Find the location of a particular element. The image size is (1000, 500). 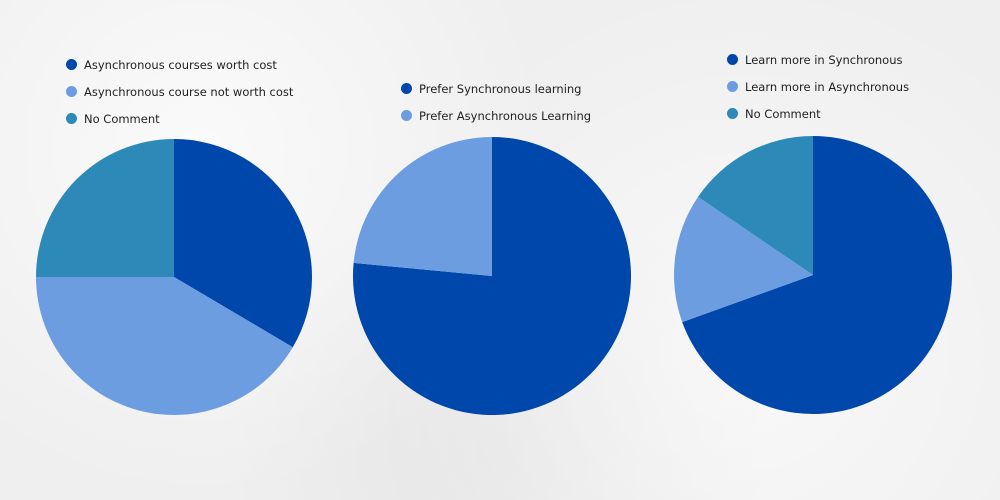

legend-label: Prefer Asynchronous Learning is located at coordinates (505, 115).